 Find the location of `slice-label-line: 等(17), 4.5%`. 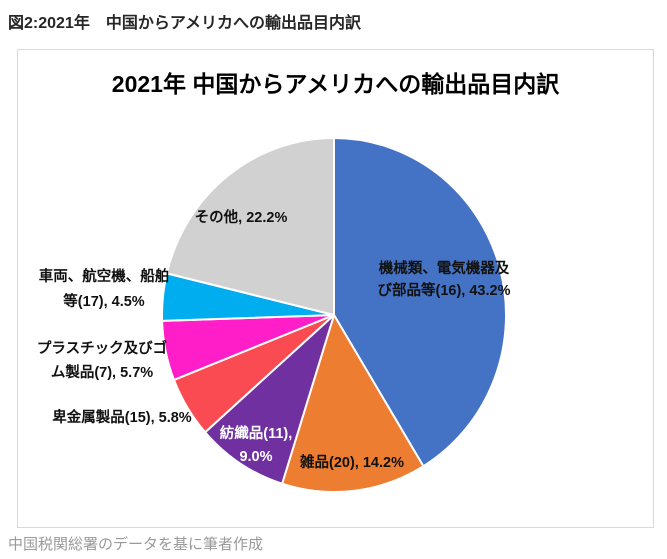

slice-label-line: 等(17), 4.5% is located at coordinates (104, 302).